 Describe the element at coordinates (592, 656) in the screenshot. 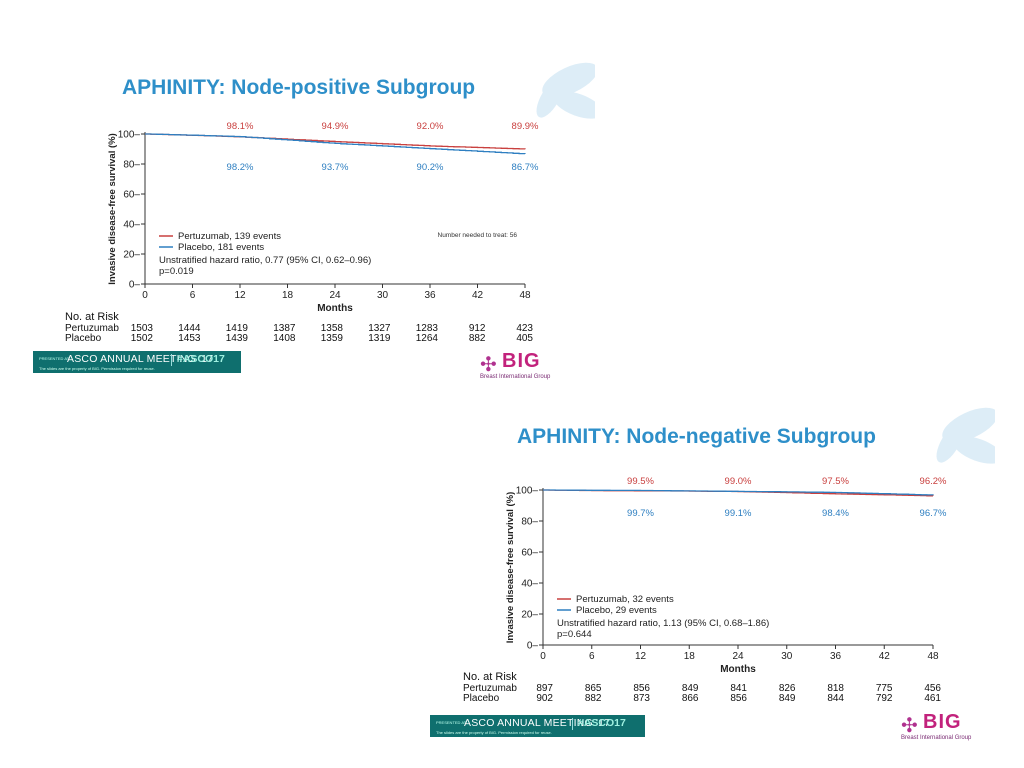

I see `x-tick-label: 6` at that location.